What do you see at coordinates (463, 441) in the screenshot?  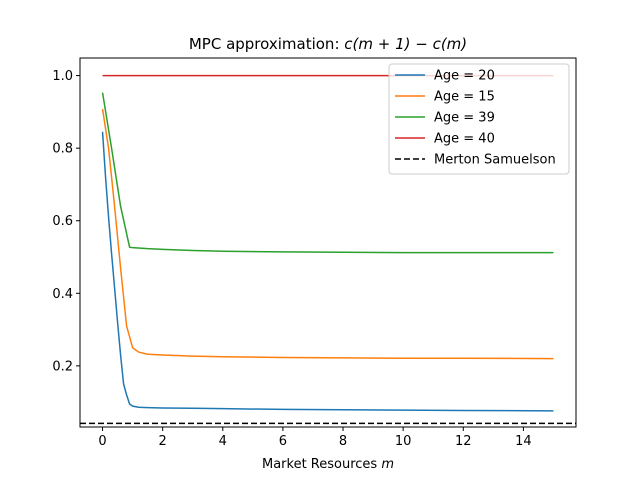 I see `x-tick-label: 12` at bounding box center [463, 441].